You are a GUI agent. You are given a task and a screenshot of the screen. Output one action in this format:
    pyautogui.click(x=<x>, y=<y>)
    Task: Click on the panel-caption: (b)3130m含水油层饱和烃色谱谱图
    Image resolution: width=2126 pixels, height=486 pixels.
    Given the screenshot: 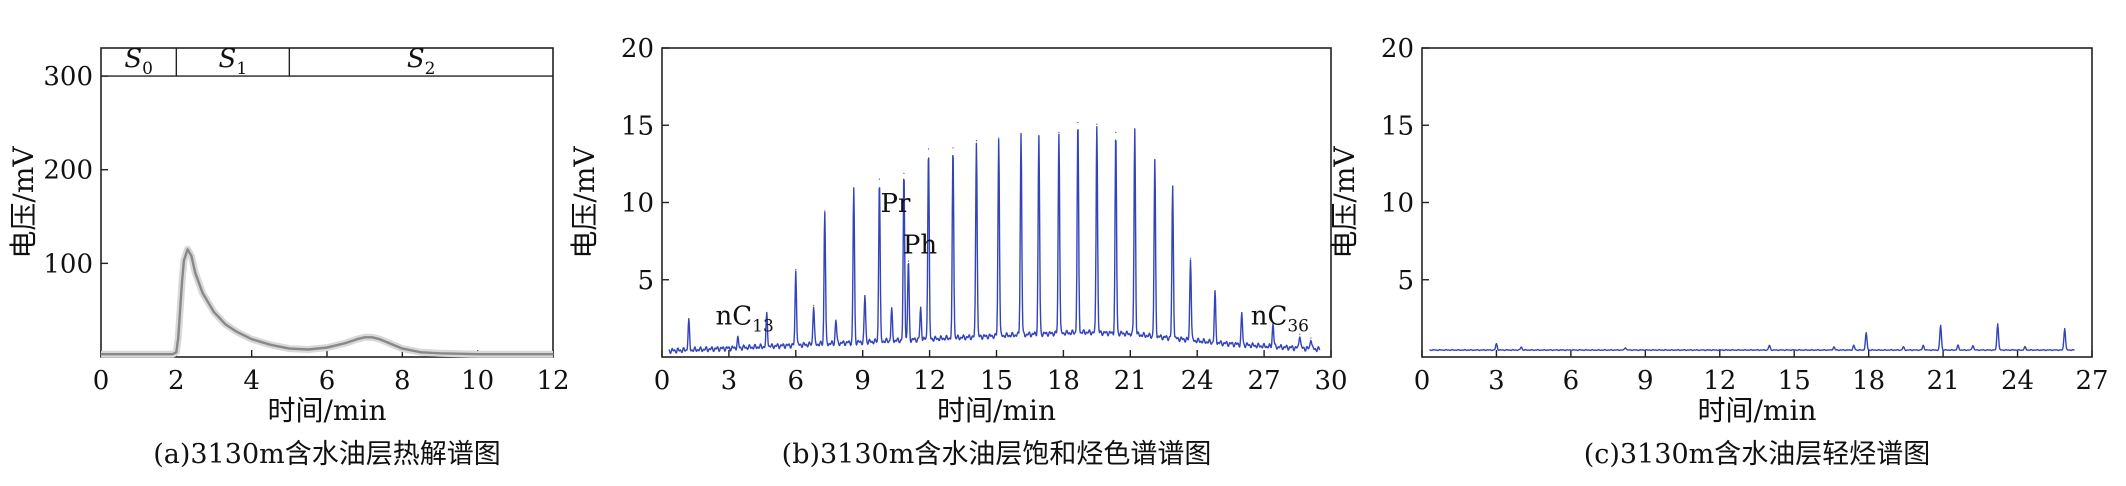 What is the action you would take?
    pyautogui.click(x=997, y=454)
    